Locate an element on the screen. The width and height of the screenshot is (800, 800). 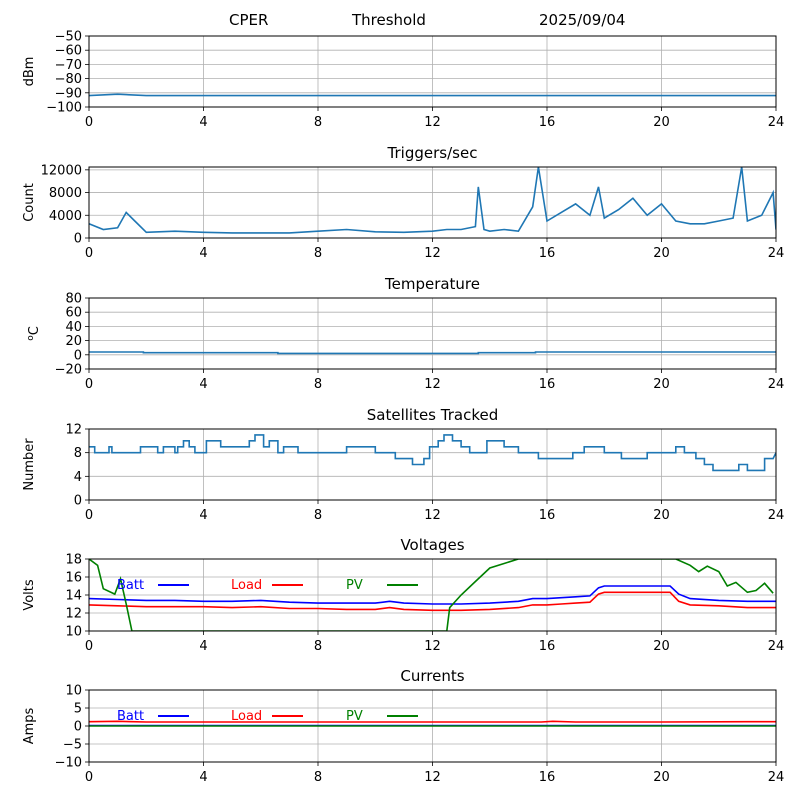
y-tick-label: 4000 is located at coordinates (65, 216).